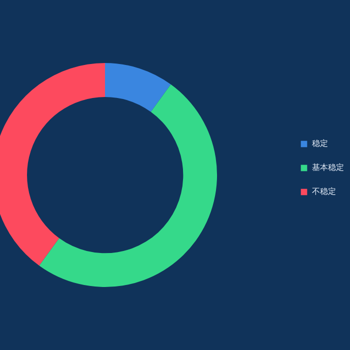 This screenshot has height=350, width=350. Describe the element at coordinates (328, 167) in the screenshot. I see `legend-label: 基本稳定` at that location.